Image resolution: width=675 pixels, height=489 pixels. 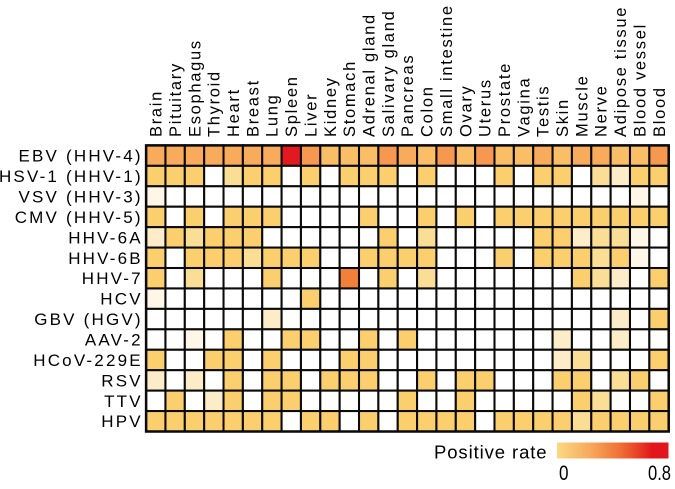 What do you see at coordinates (447, 70) in the screenshot?
I see `svg-text: Small intestine` at bounding box center [447, 70].